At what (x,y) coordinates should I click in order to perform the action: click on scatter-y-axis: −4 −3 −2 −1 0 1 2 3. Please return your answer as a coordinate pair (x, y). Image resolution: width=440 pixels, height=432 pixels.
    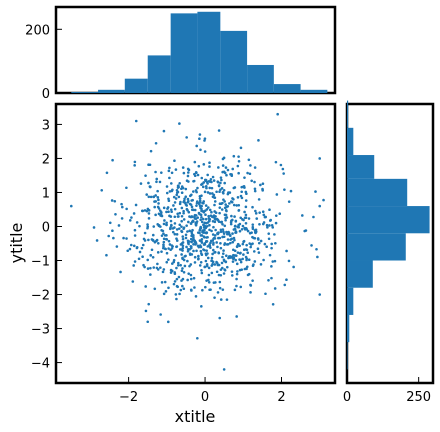
    Looking at the image, I should click on (46, 245).